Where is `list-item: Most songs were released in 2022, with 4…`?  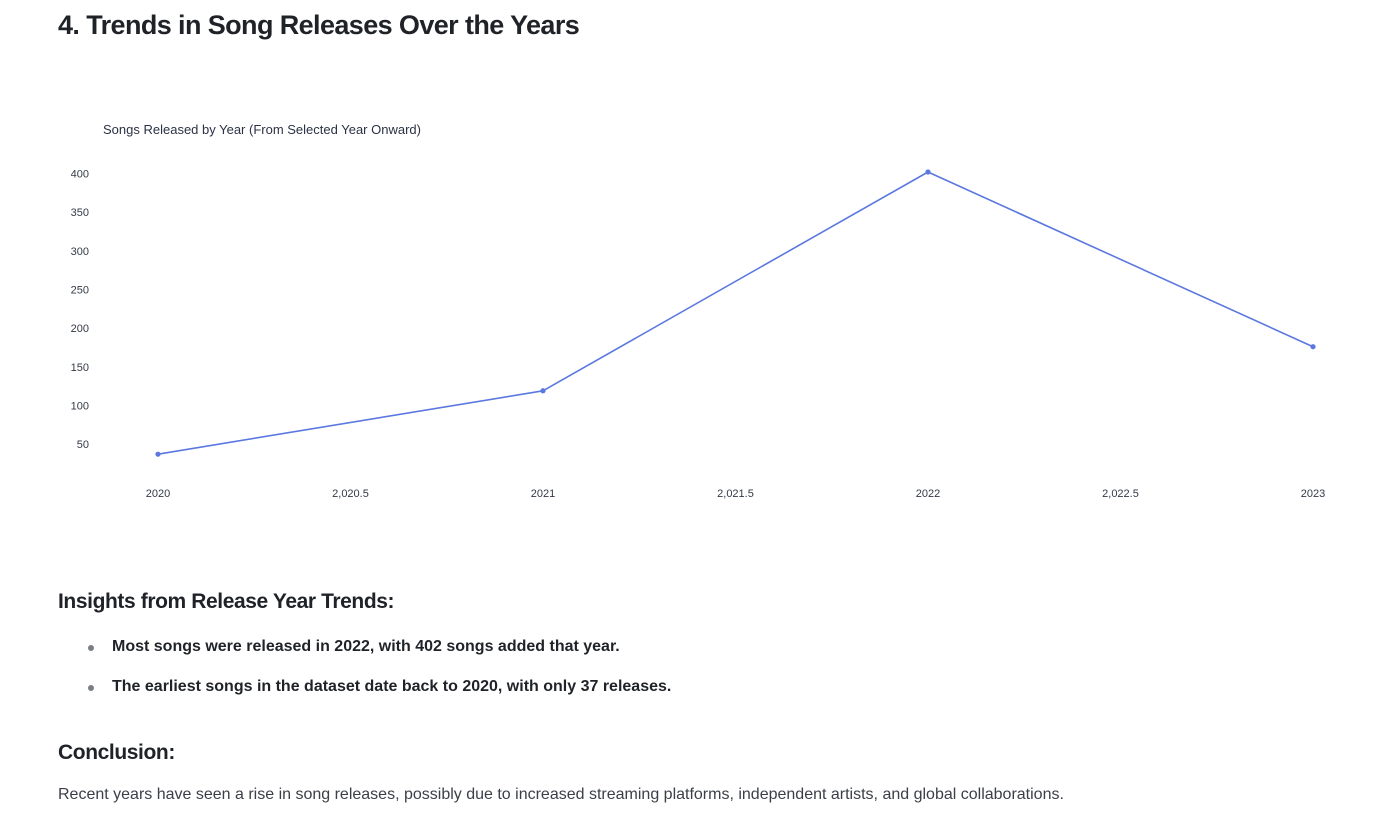
list-item: Most songs were released in 2022, with 4… is located at coordinates (364, 654).